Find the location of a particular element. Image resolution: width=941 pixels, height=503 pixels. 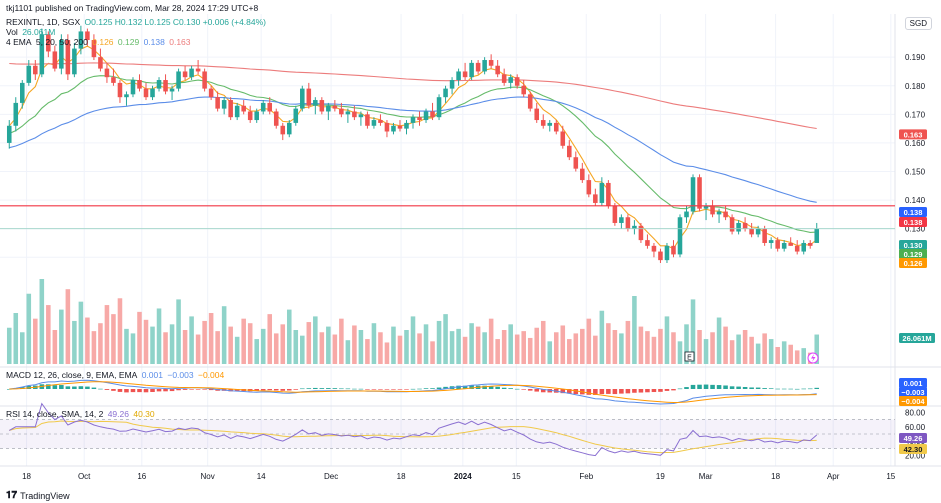

rsi-legend: RSI 14, close, SMA, 14, 2 49.26 40.30 is located at coordinates (81, 414).